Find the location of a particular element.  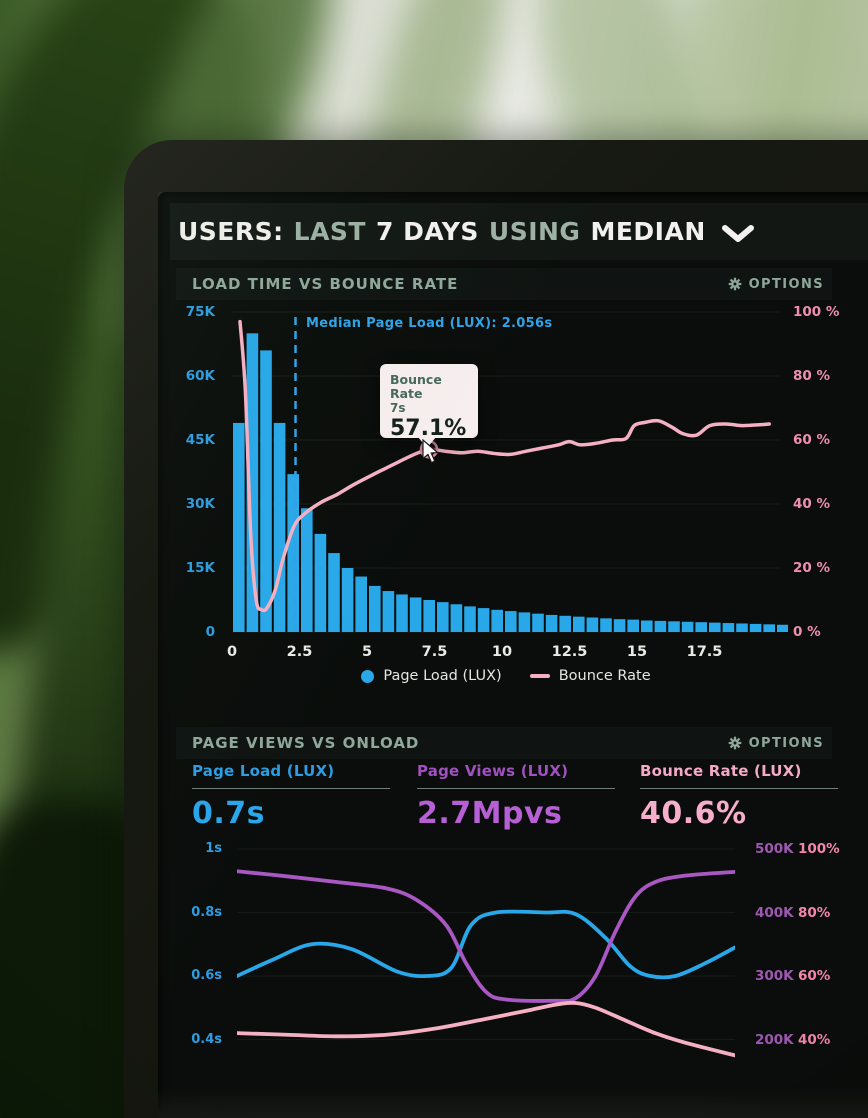

percent-tick: 80% is located at coordinates (814, 912).